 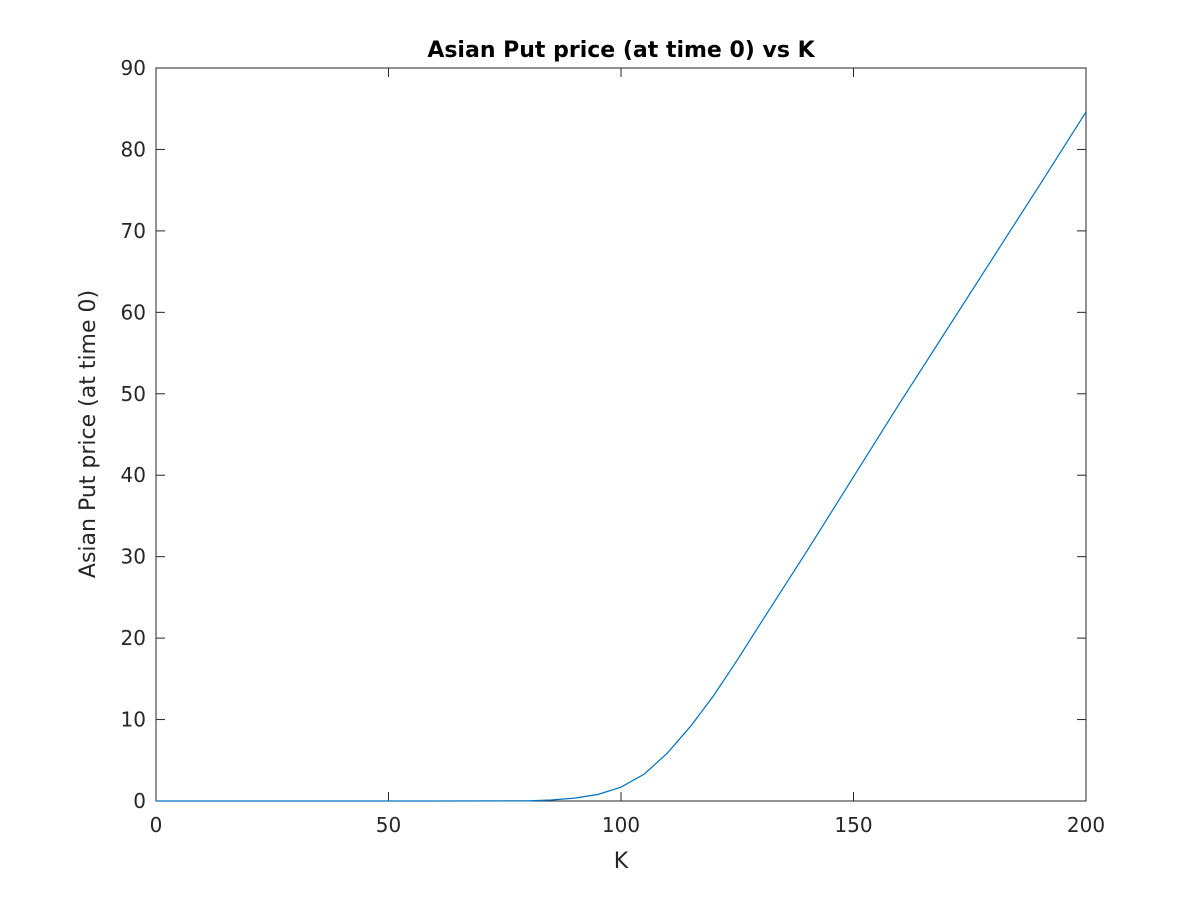 What do you see at coordinates (388, 825) in the screenshot?
I see `x-tick-label: 50` at bounding box center [388, 825].